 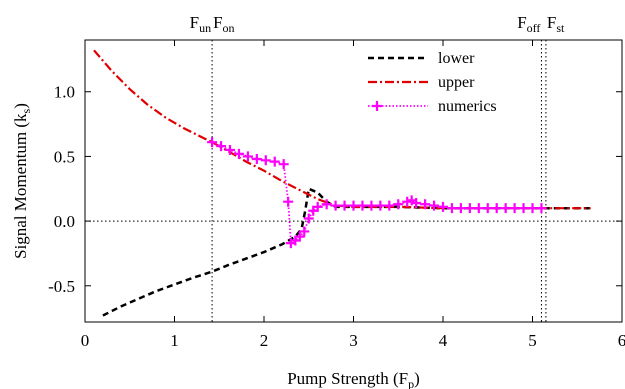 What do you see at coordinates (621, 340) in the screenshot?
I see `x-tick-label: 6` at bounding box center [621, 340].